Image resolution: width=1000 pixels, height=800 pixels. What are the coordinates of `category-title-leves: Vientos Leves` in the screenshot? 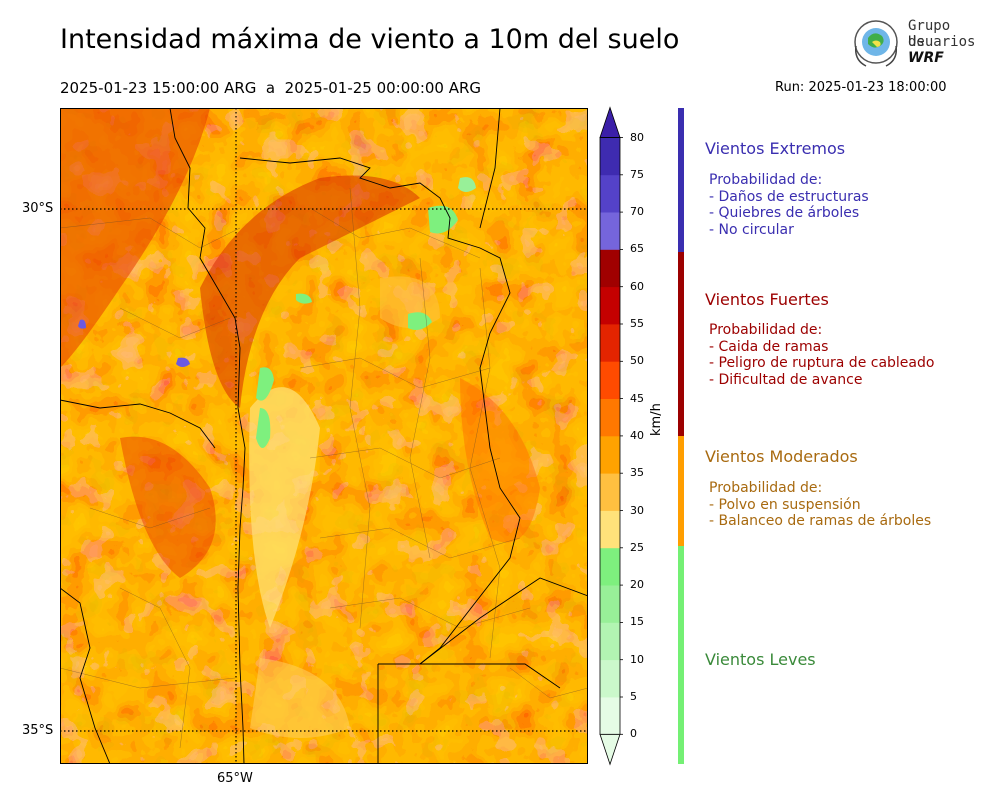 It's located at (760, 659).